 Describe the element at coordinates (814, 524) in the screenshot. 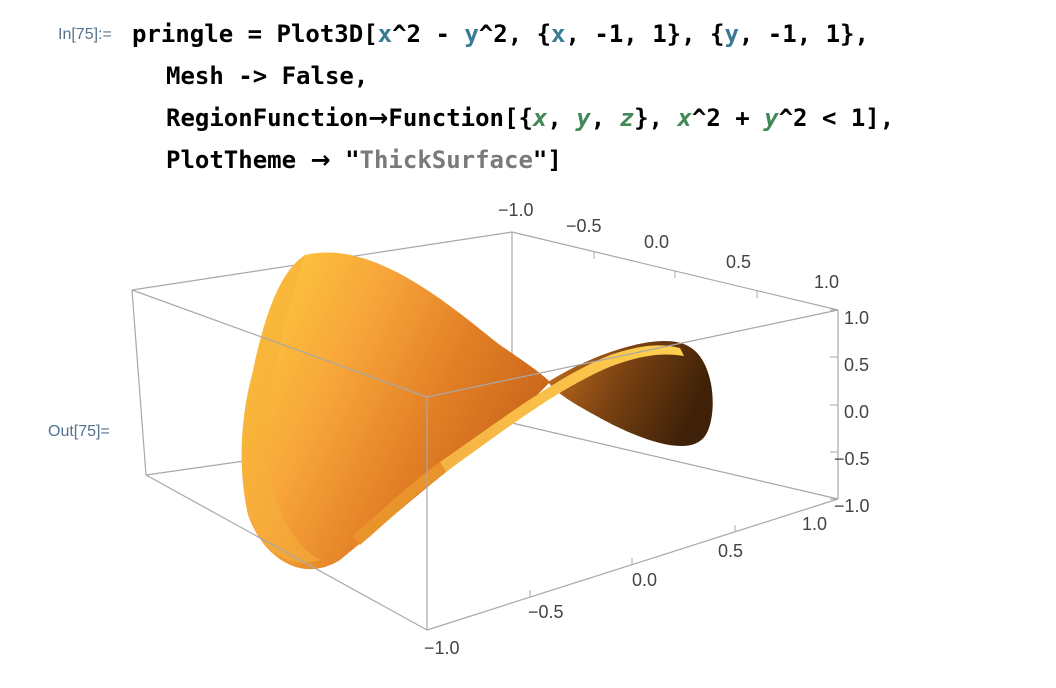

I see `tick-bottom-4: 1.0` at that location.